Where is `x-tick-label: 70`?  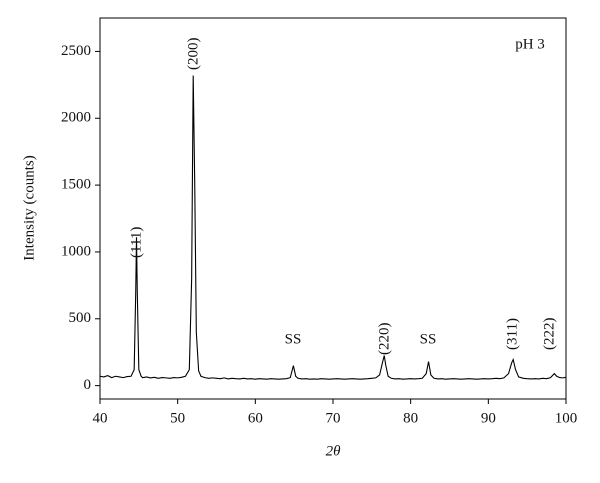
x-tick-label: 70 is located at coordinates (333, 418).